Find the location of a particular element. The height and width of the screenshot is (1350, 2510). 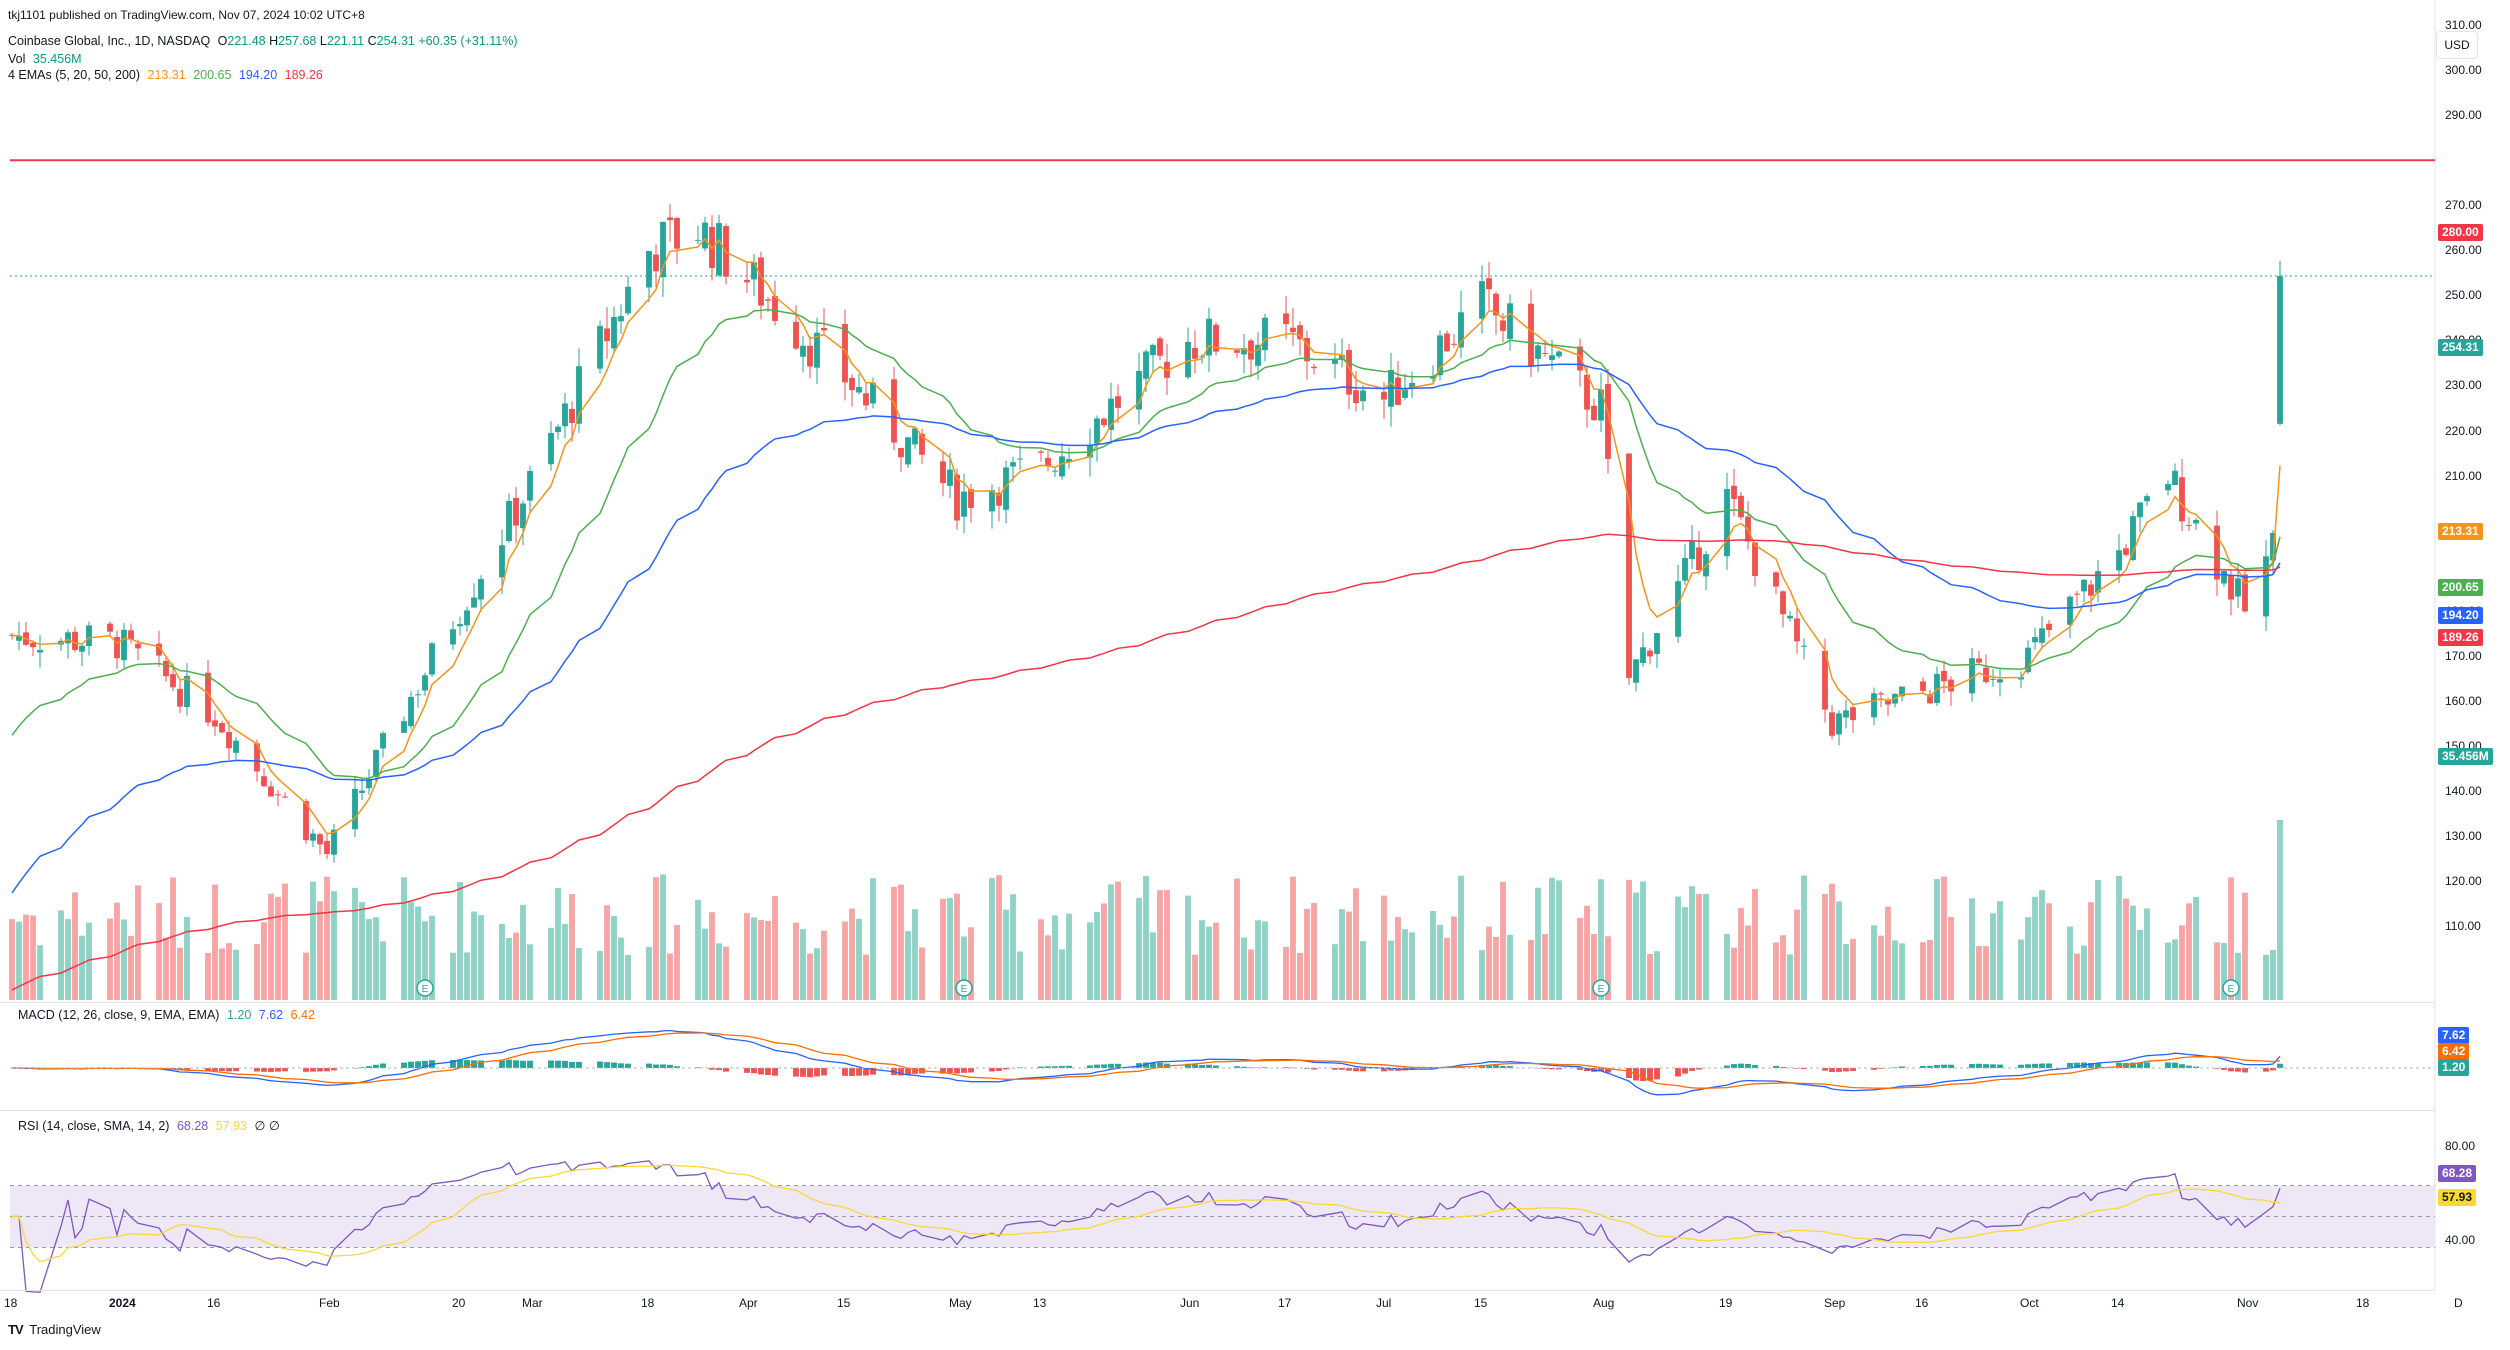

symbol-name: Coinbase Global, Inc., 1D, NASDAQ is located at coordinates (109, 41).